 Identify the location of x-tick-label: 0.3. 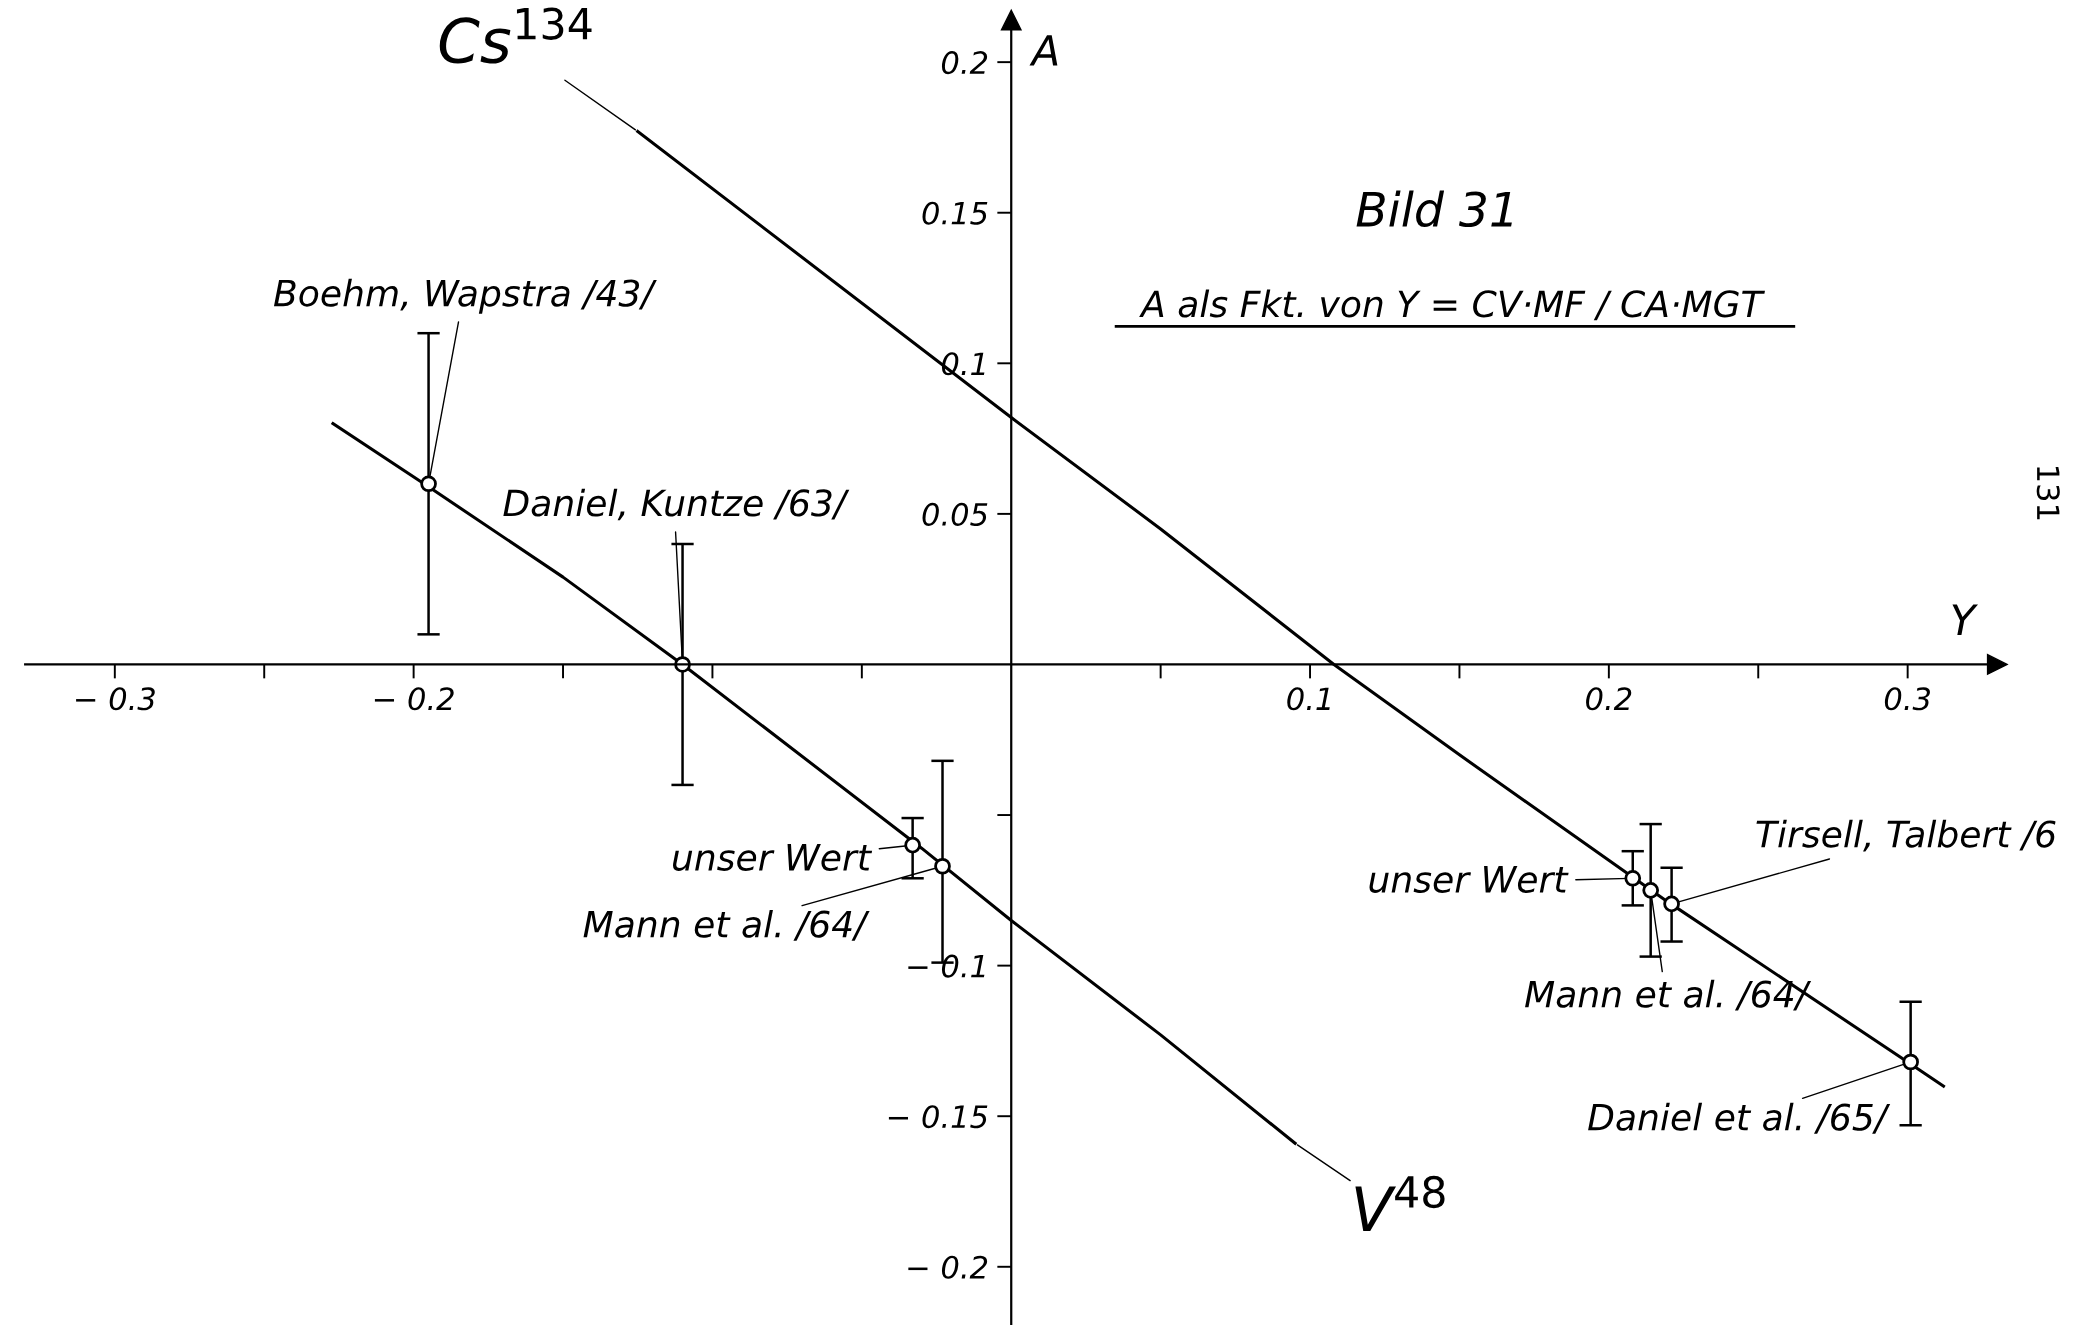
(1907, 699).